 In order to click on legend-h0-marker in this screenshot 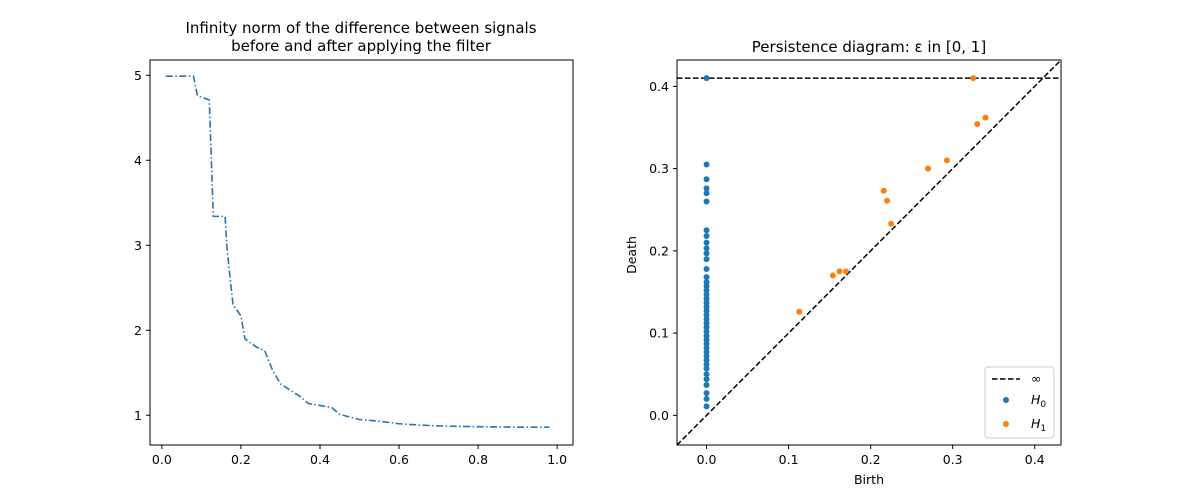, I will do `click(1006, 400)`.